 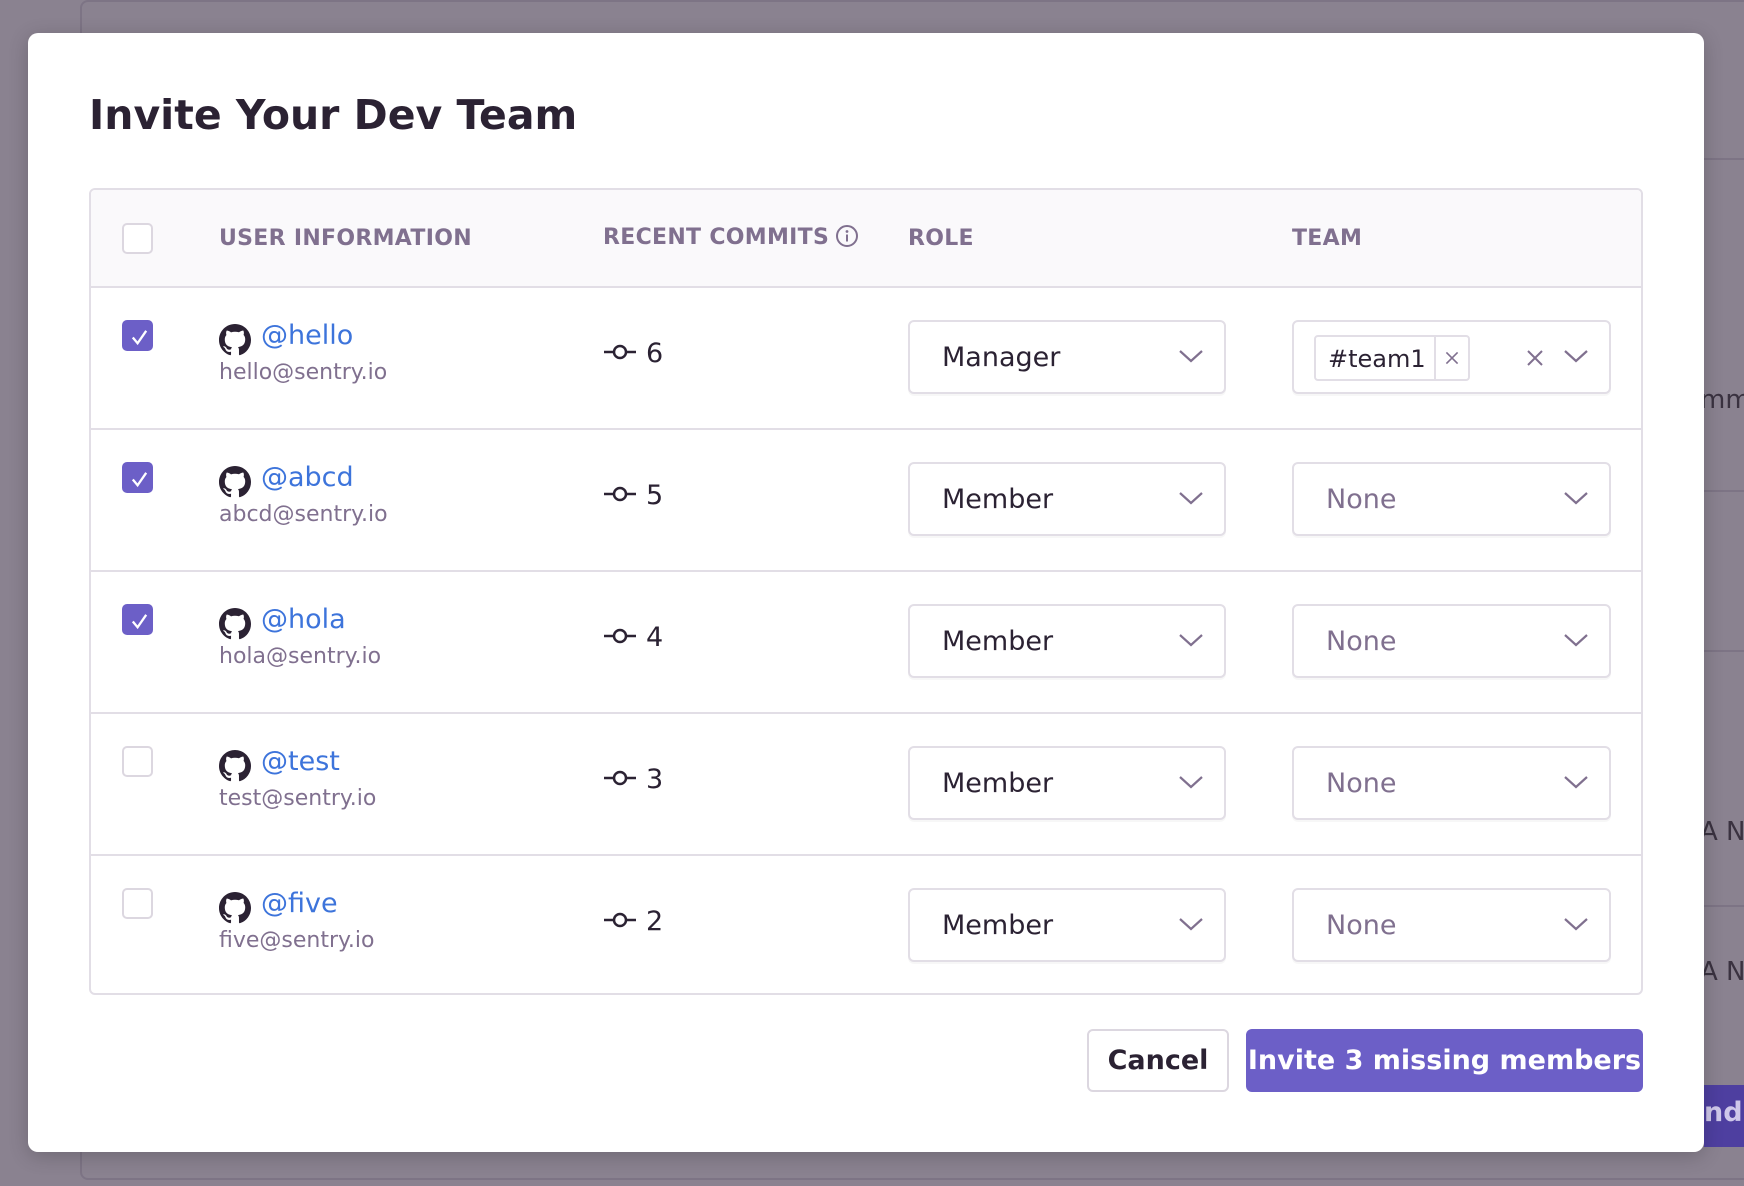 I want to click on remove-tag-icon, so click(x=1452, y=358).